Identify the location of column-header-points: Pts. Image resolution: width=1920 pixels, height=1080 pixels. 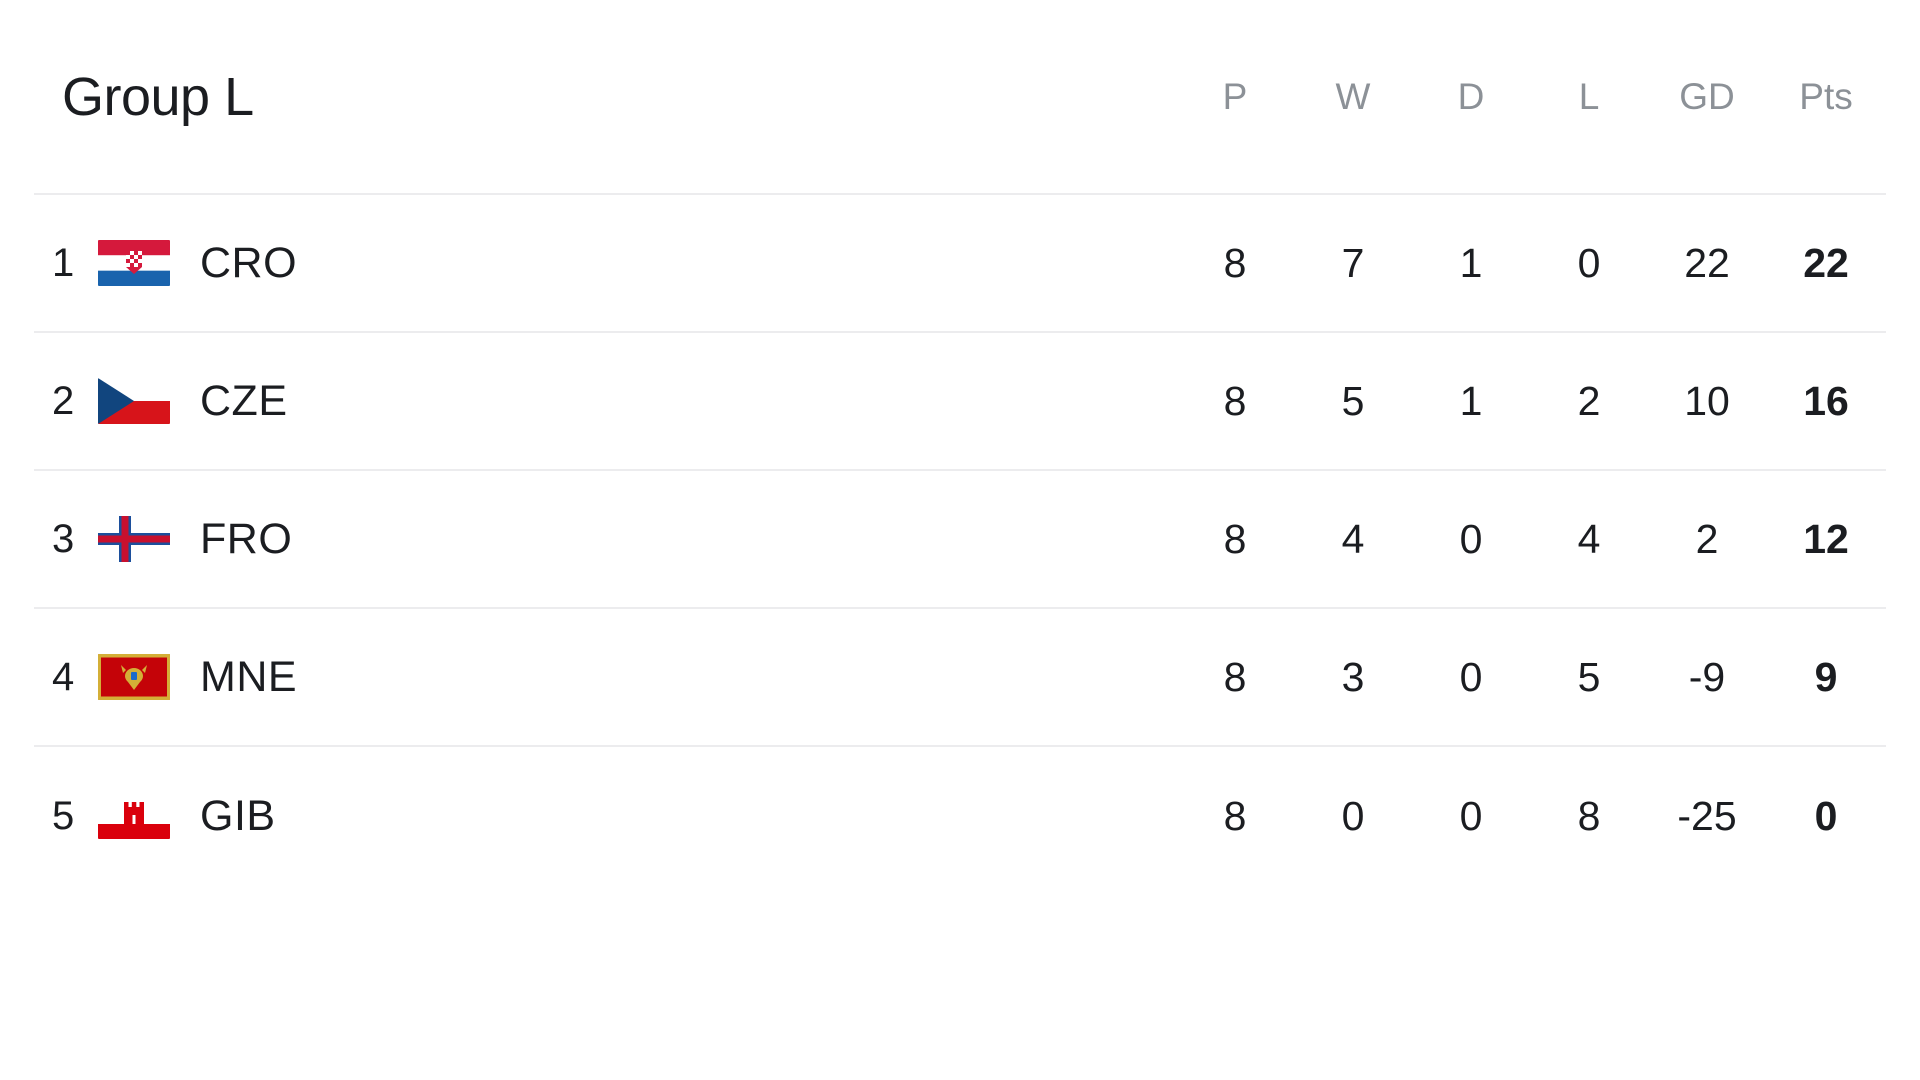
(1826, 96).